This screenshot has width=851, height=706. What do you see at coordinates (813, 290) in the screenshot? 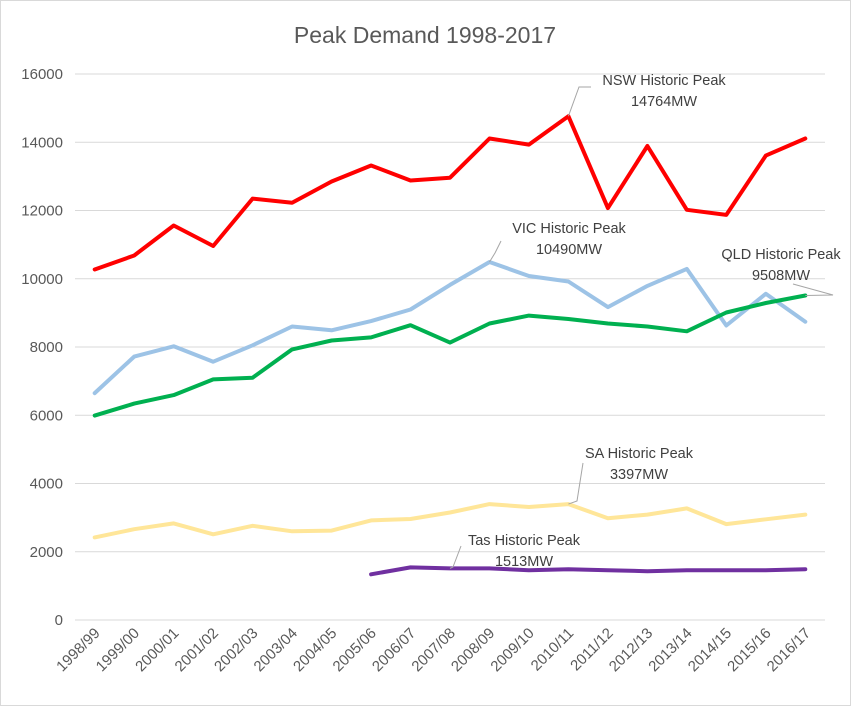
I see `annotation-leader-qld` at bounding box center [813, 290].